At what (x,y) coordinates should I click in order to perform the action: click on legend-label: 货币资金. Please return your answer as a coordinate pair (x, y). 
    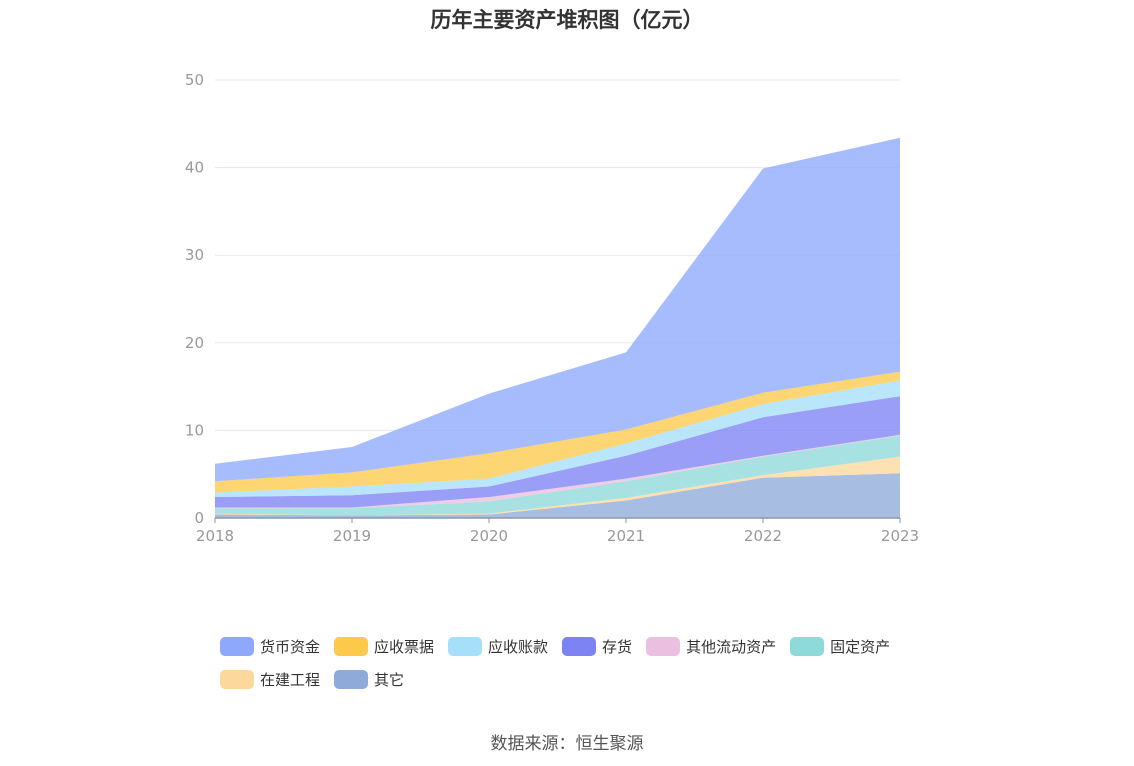
    Looking at the image, I should click on (290, 647).